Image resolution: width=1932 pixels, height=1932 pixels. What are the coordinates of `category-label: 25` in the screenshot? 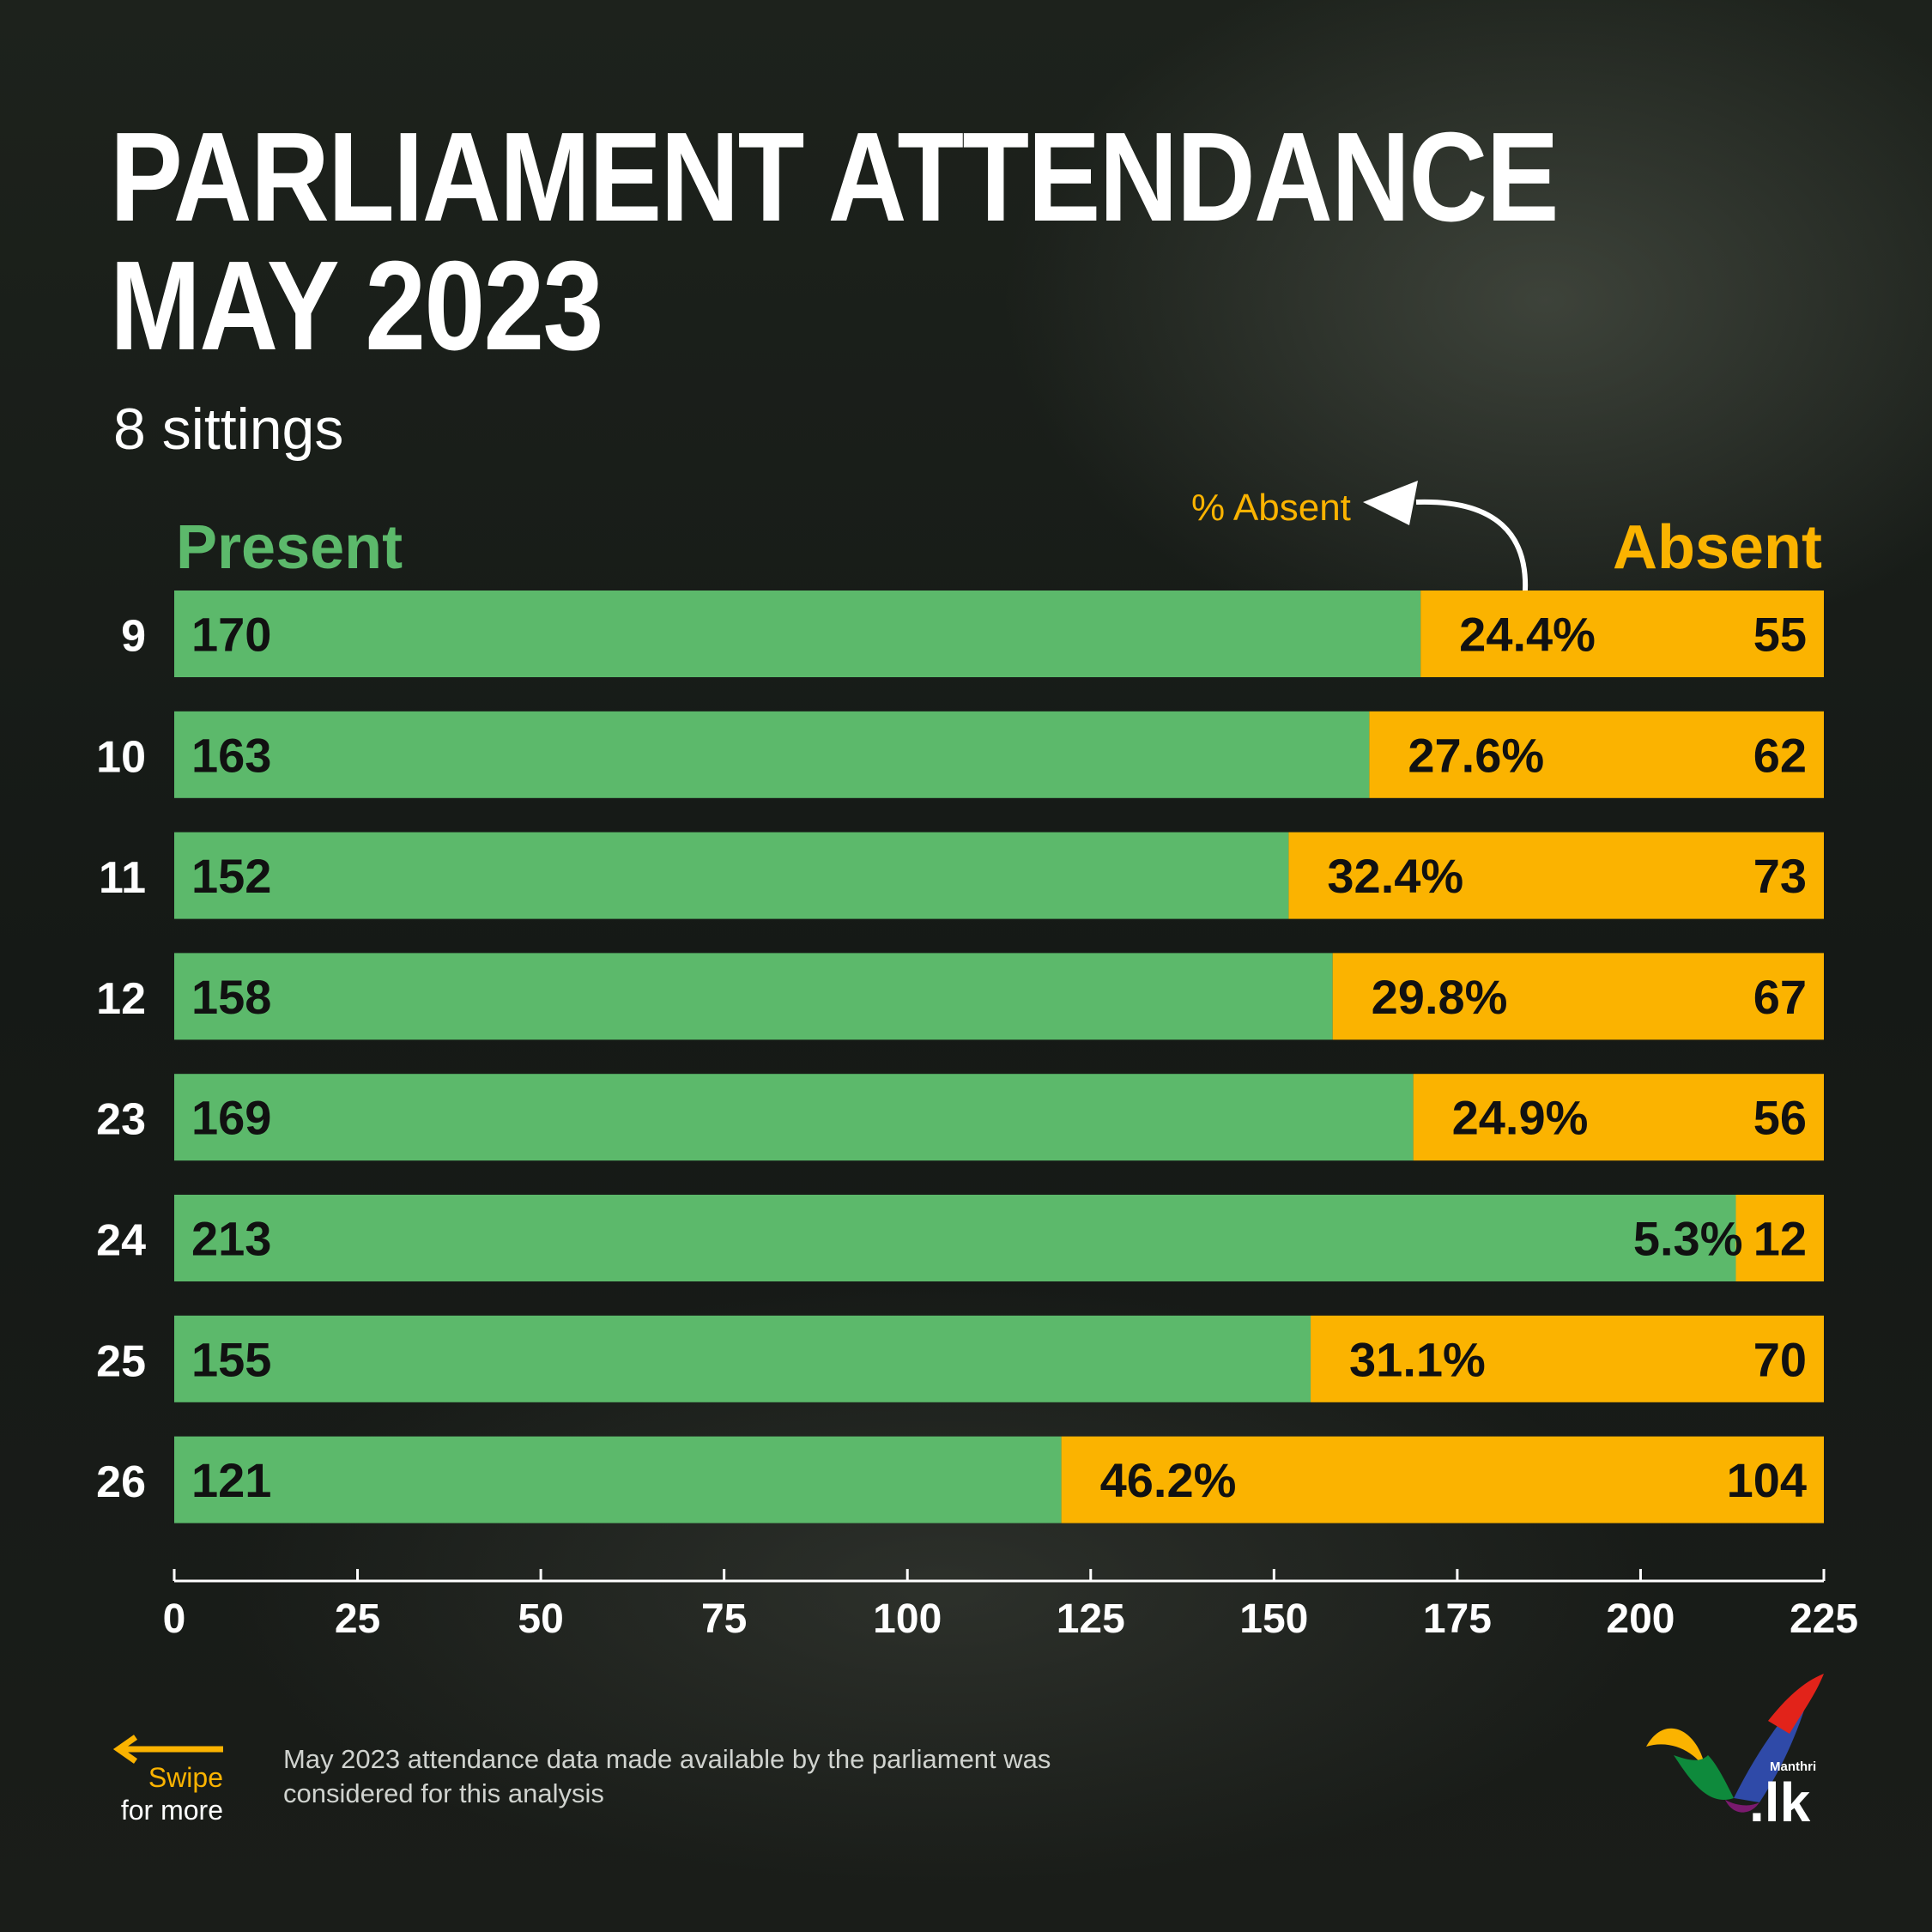 It's located at (121, 1361).